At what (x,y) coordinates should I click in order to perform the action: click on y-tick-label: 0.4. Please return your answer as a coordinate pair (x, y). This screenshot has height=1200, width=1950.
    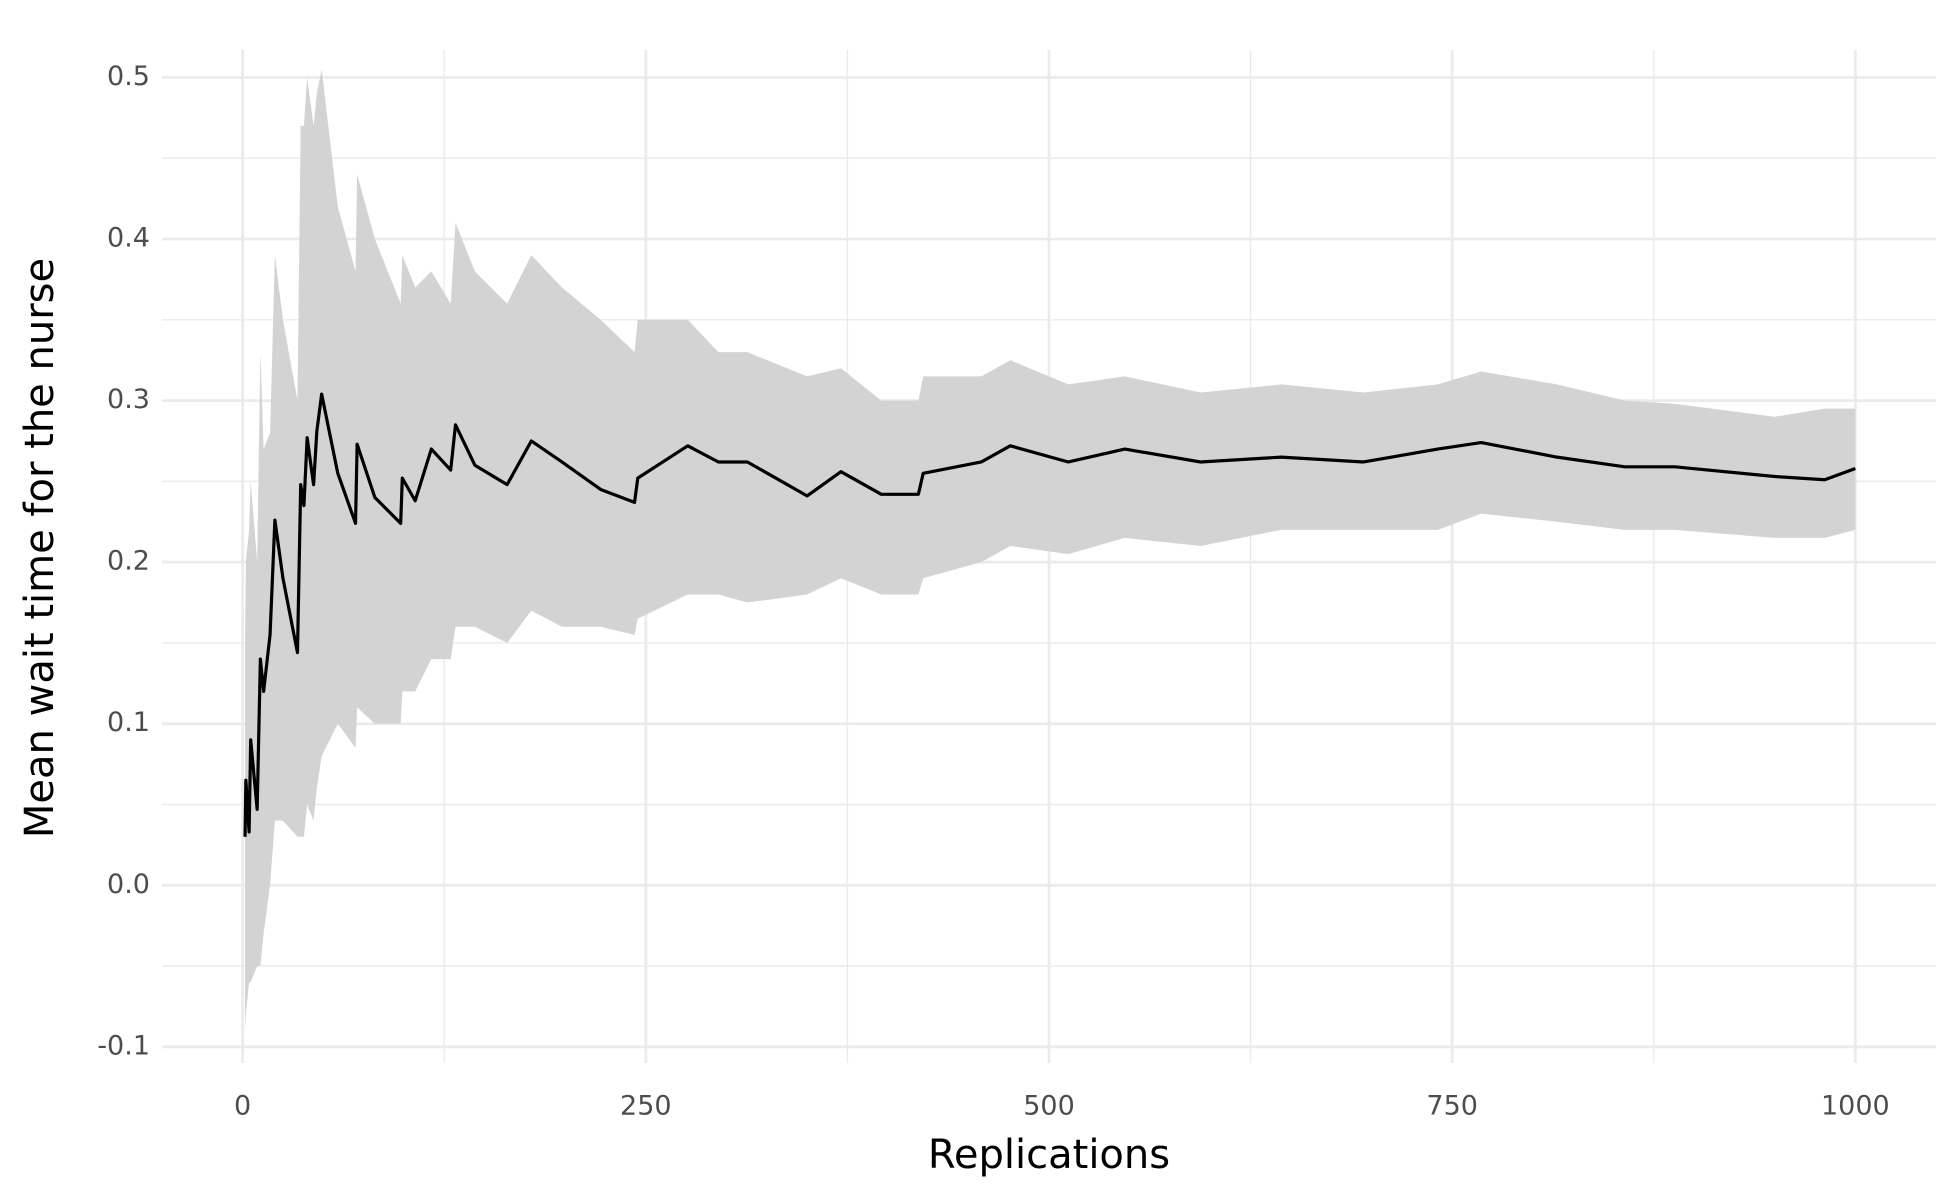
    Looking at the image, I should click on (128, 238).